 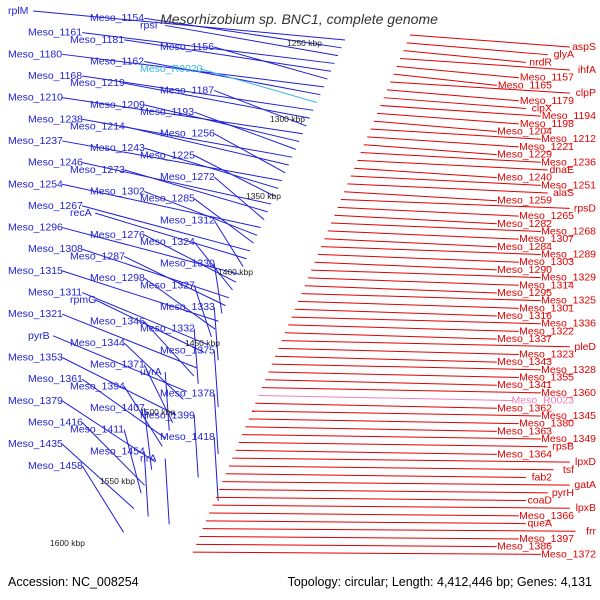 I want to click on gene-label: Meso_1355, so click(x=546, y=378).